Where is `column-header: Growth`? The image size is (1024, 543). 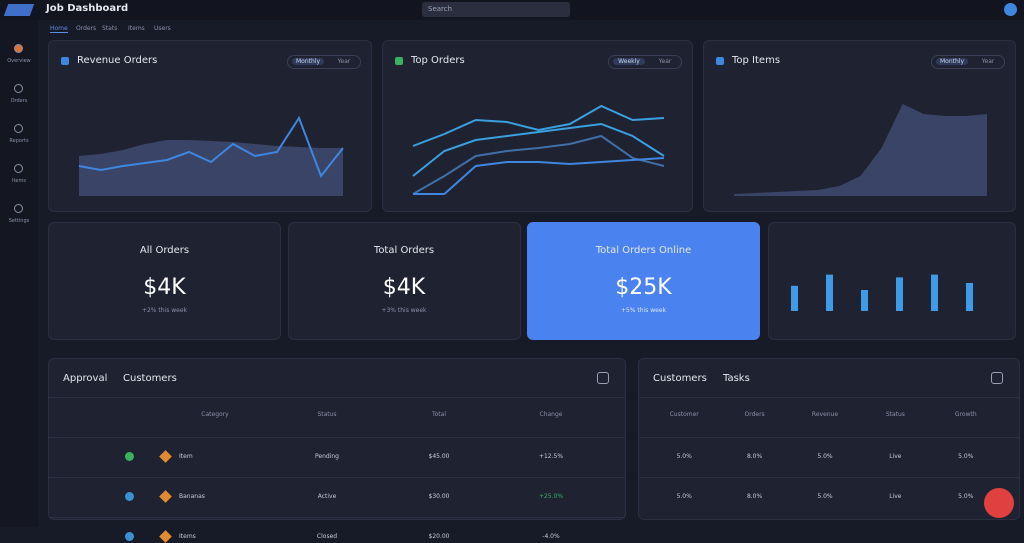
column-header: Growth is located at coordinates (965, 414).